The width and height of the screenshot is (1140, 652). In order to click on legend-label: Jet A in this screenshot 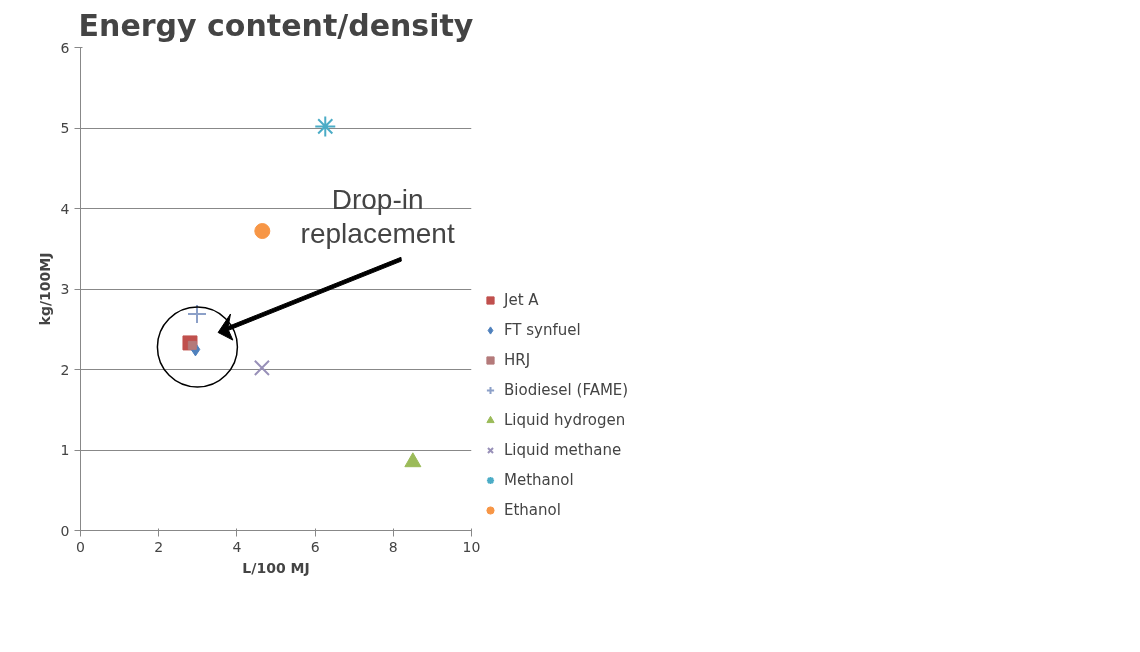, I will do `click(521, 300)`.